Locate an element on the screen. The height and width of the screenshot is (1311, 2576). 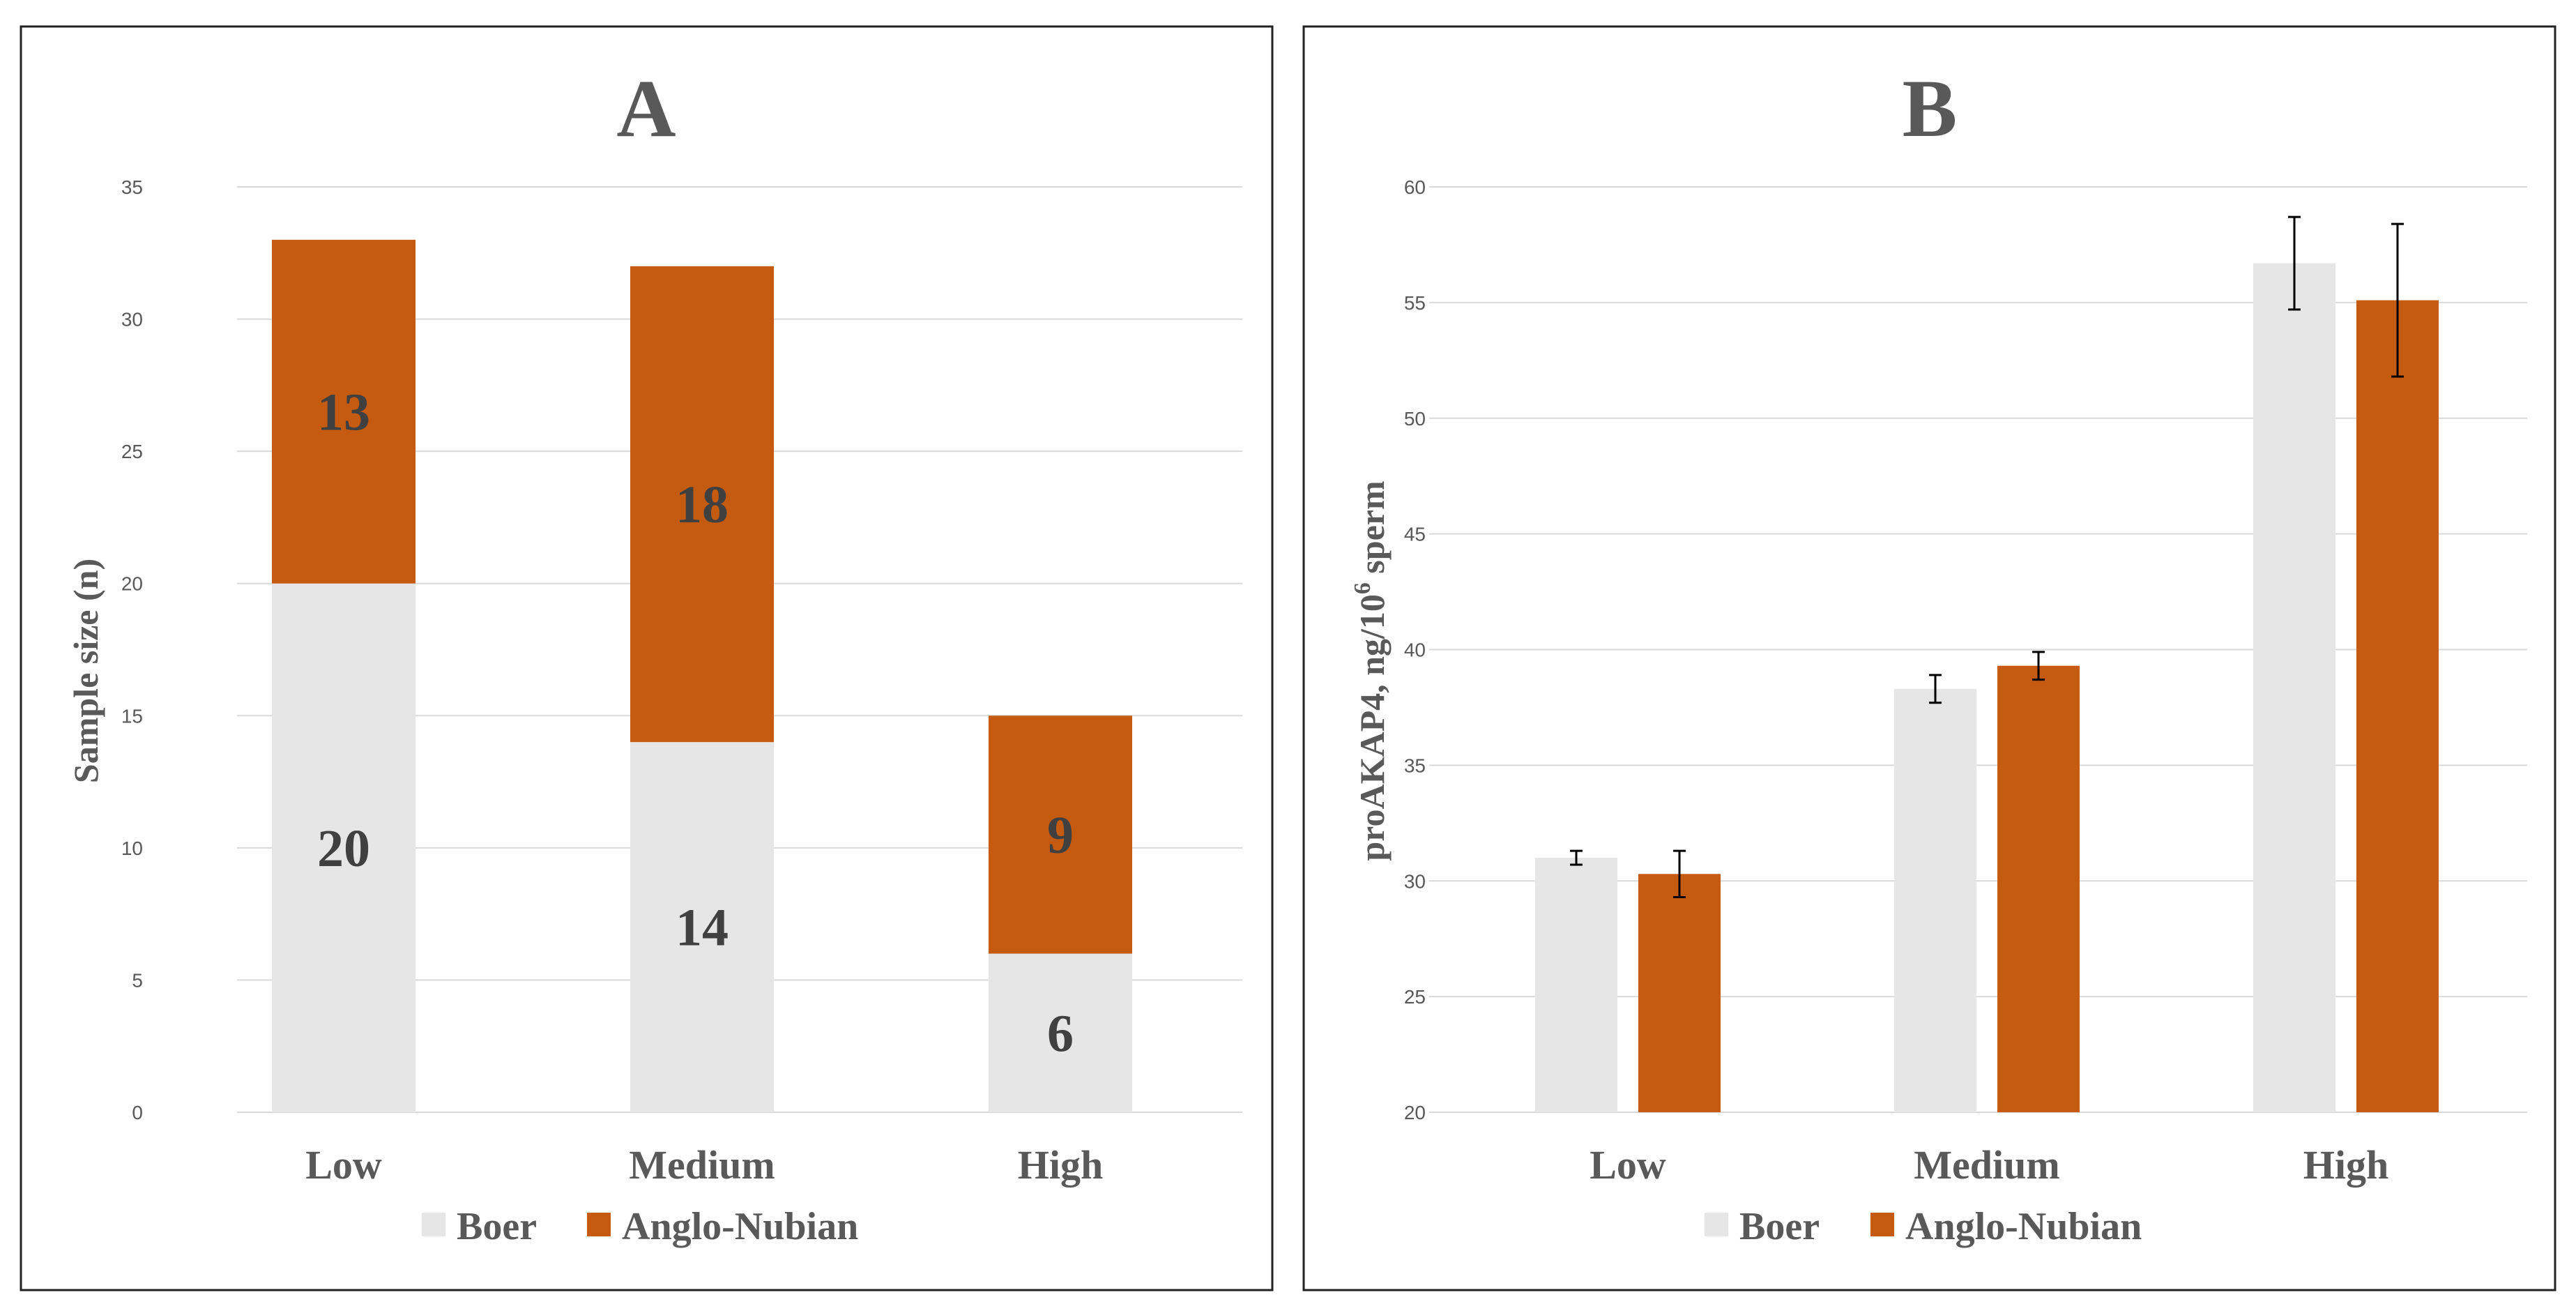
panel-a-legend: Boer Anglo-Nubian is located at coordinates (640, 1226).